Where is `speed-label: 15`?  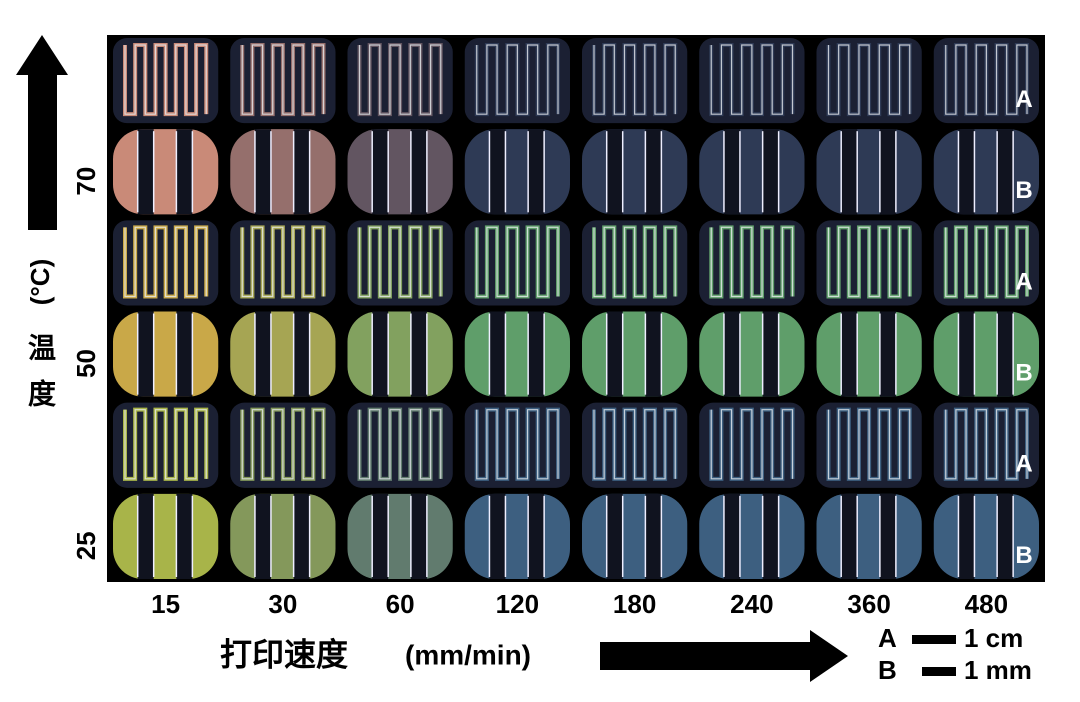
speed-label: 15 is located at coordinates (165, 604).